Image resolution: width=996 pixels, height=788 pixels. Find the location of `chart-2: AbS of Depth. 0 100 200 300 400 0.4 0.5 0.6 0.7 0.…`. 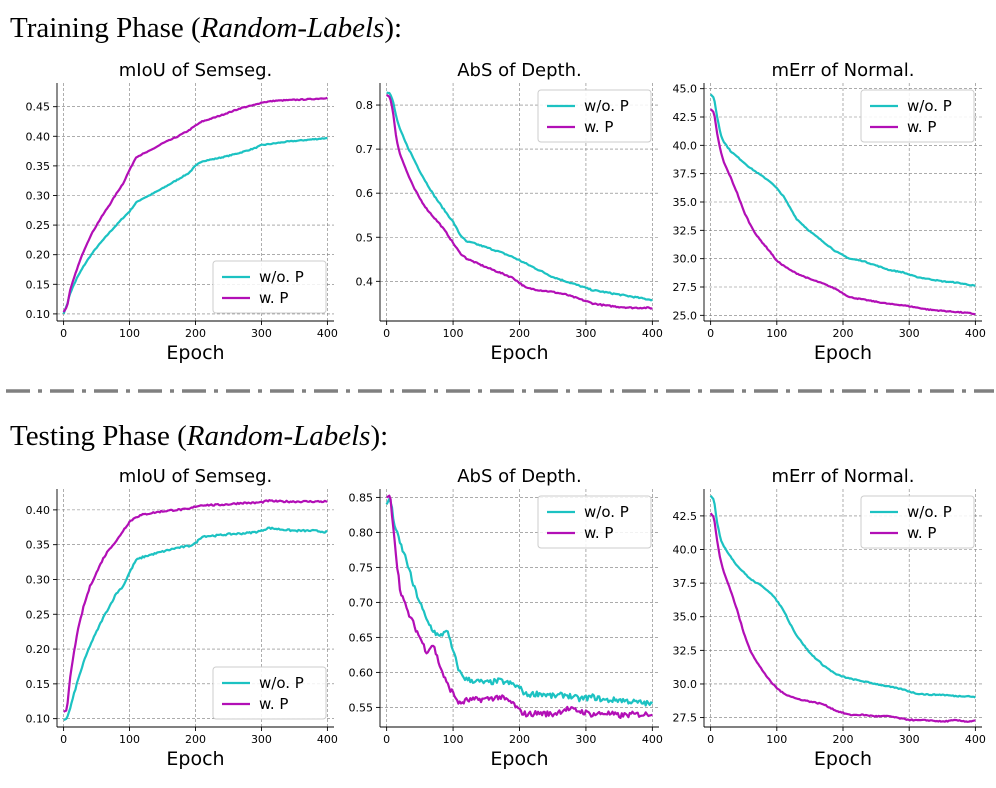

chart-2: AbS of Depth. 0 100 200 300 400 0.4 0.5 0.6 0.7 0.… is located at coordinates (509, 212).